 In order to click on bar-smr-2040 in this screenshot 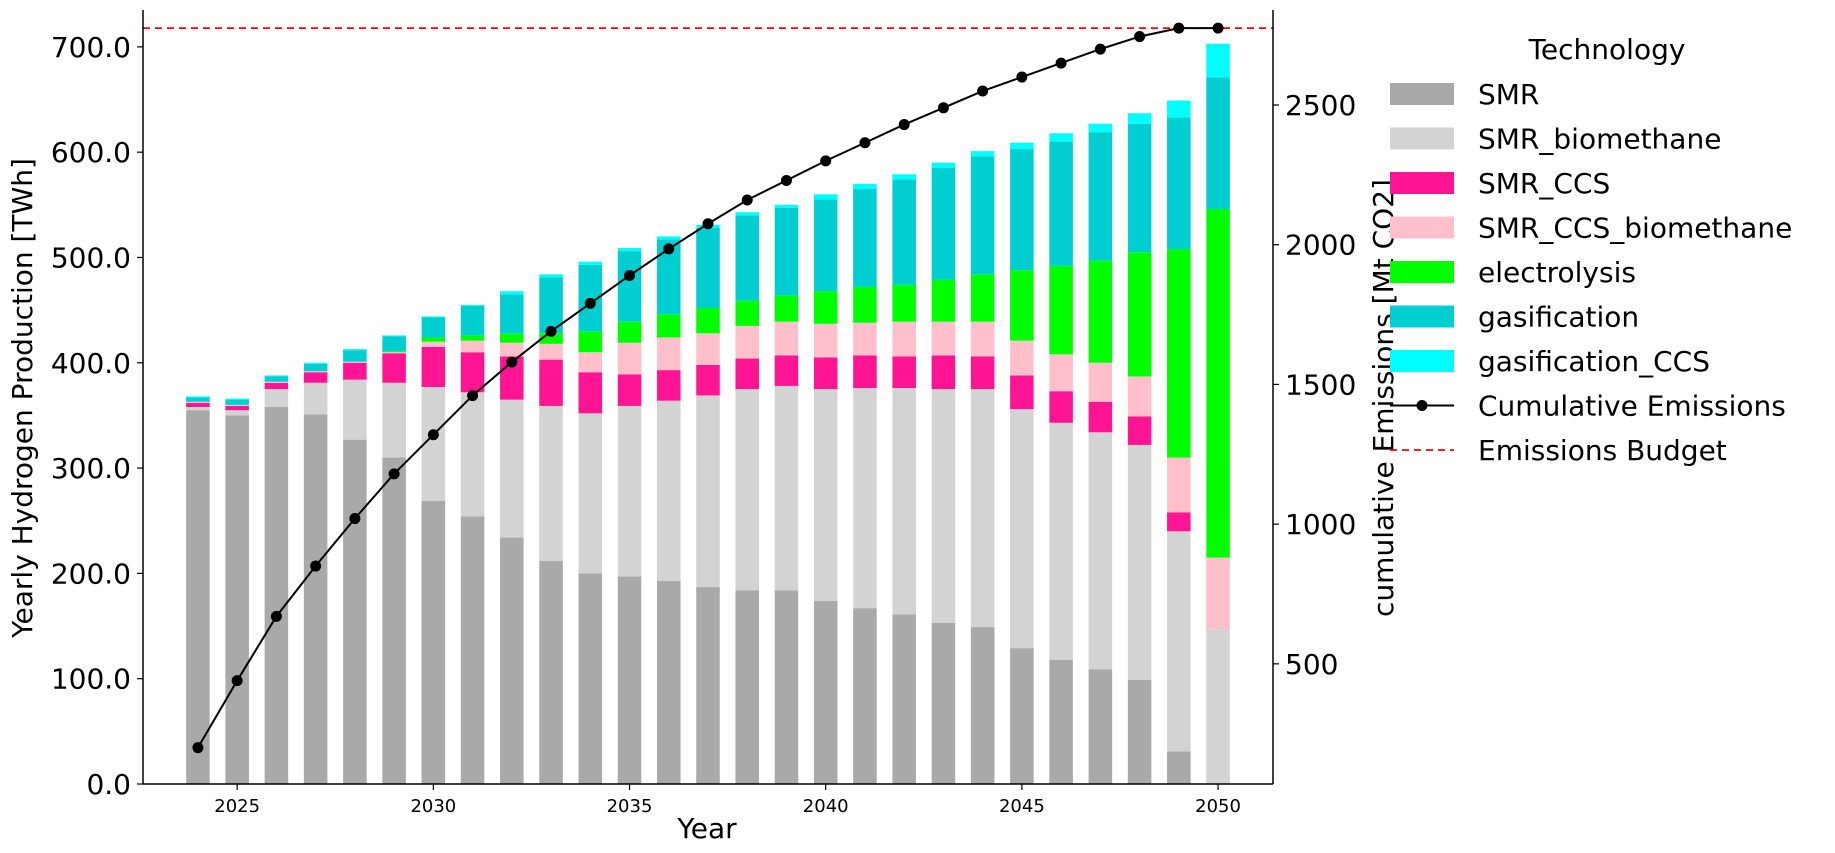, I will do `click(825, 692)`.